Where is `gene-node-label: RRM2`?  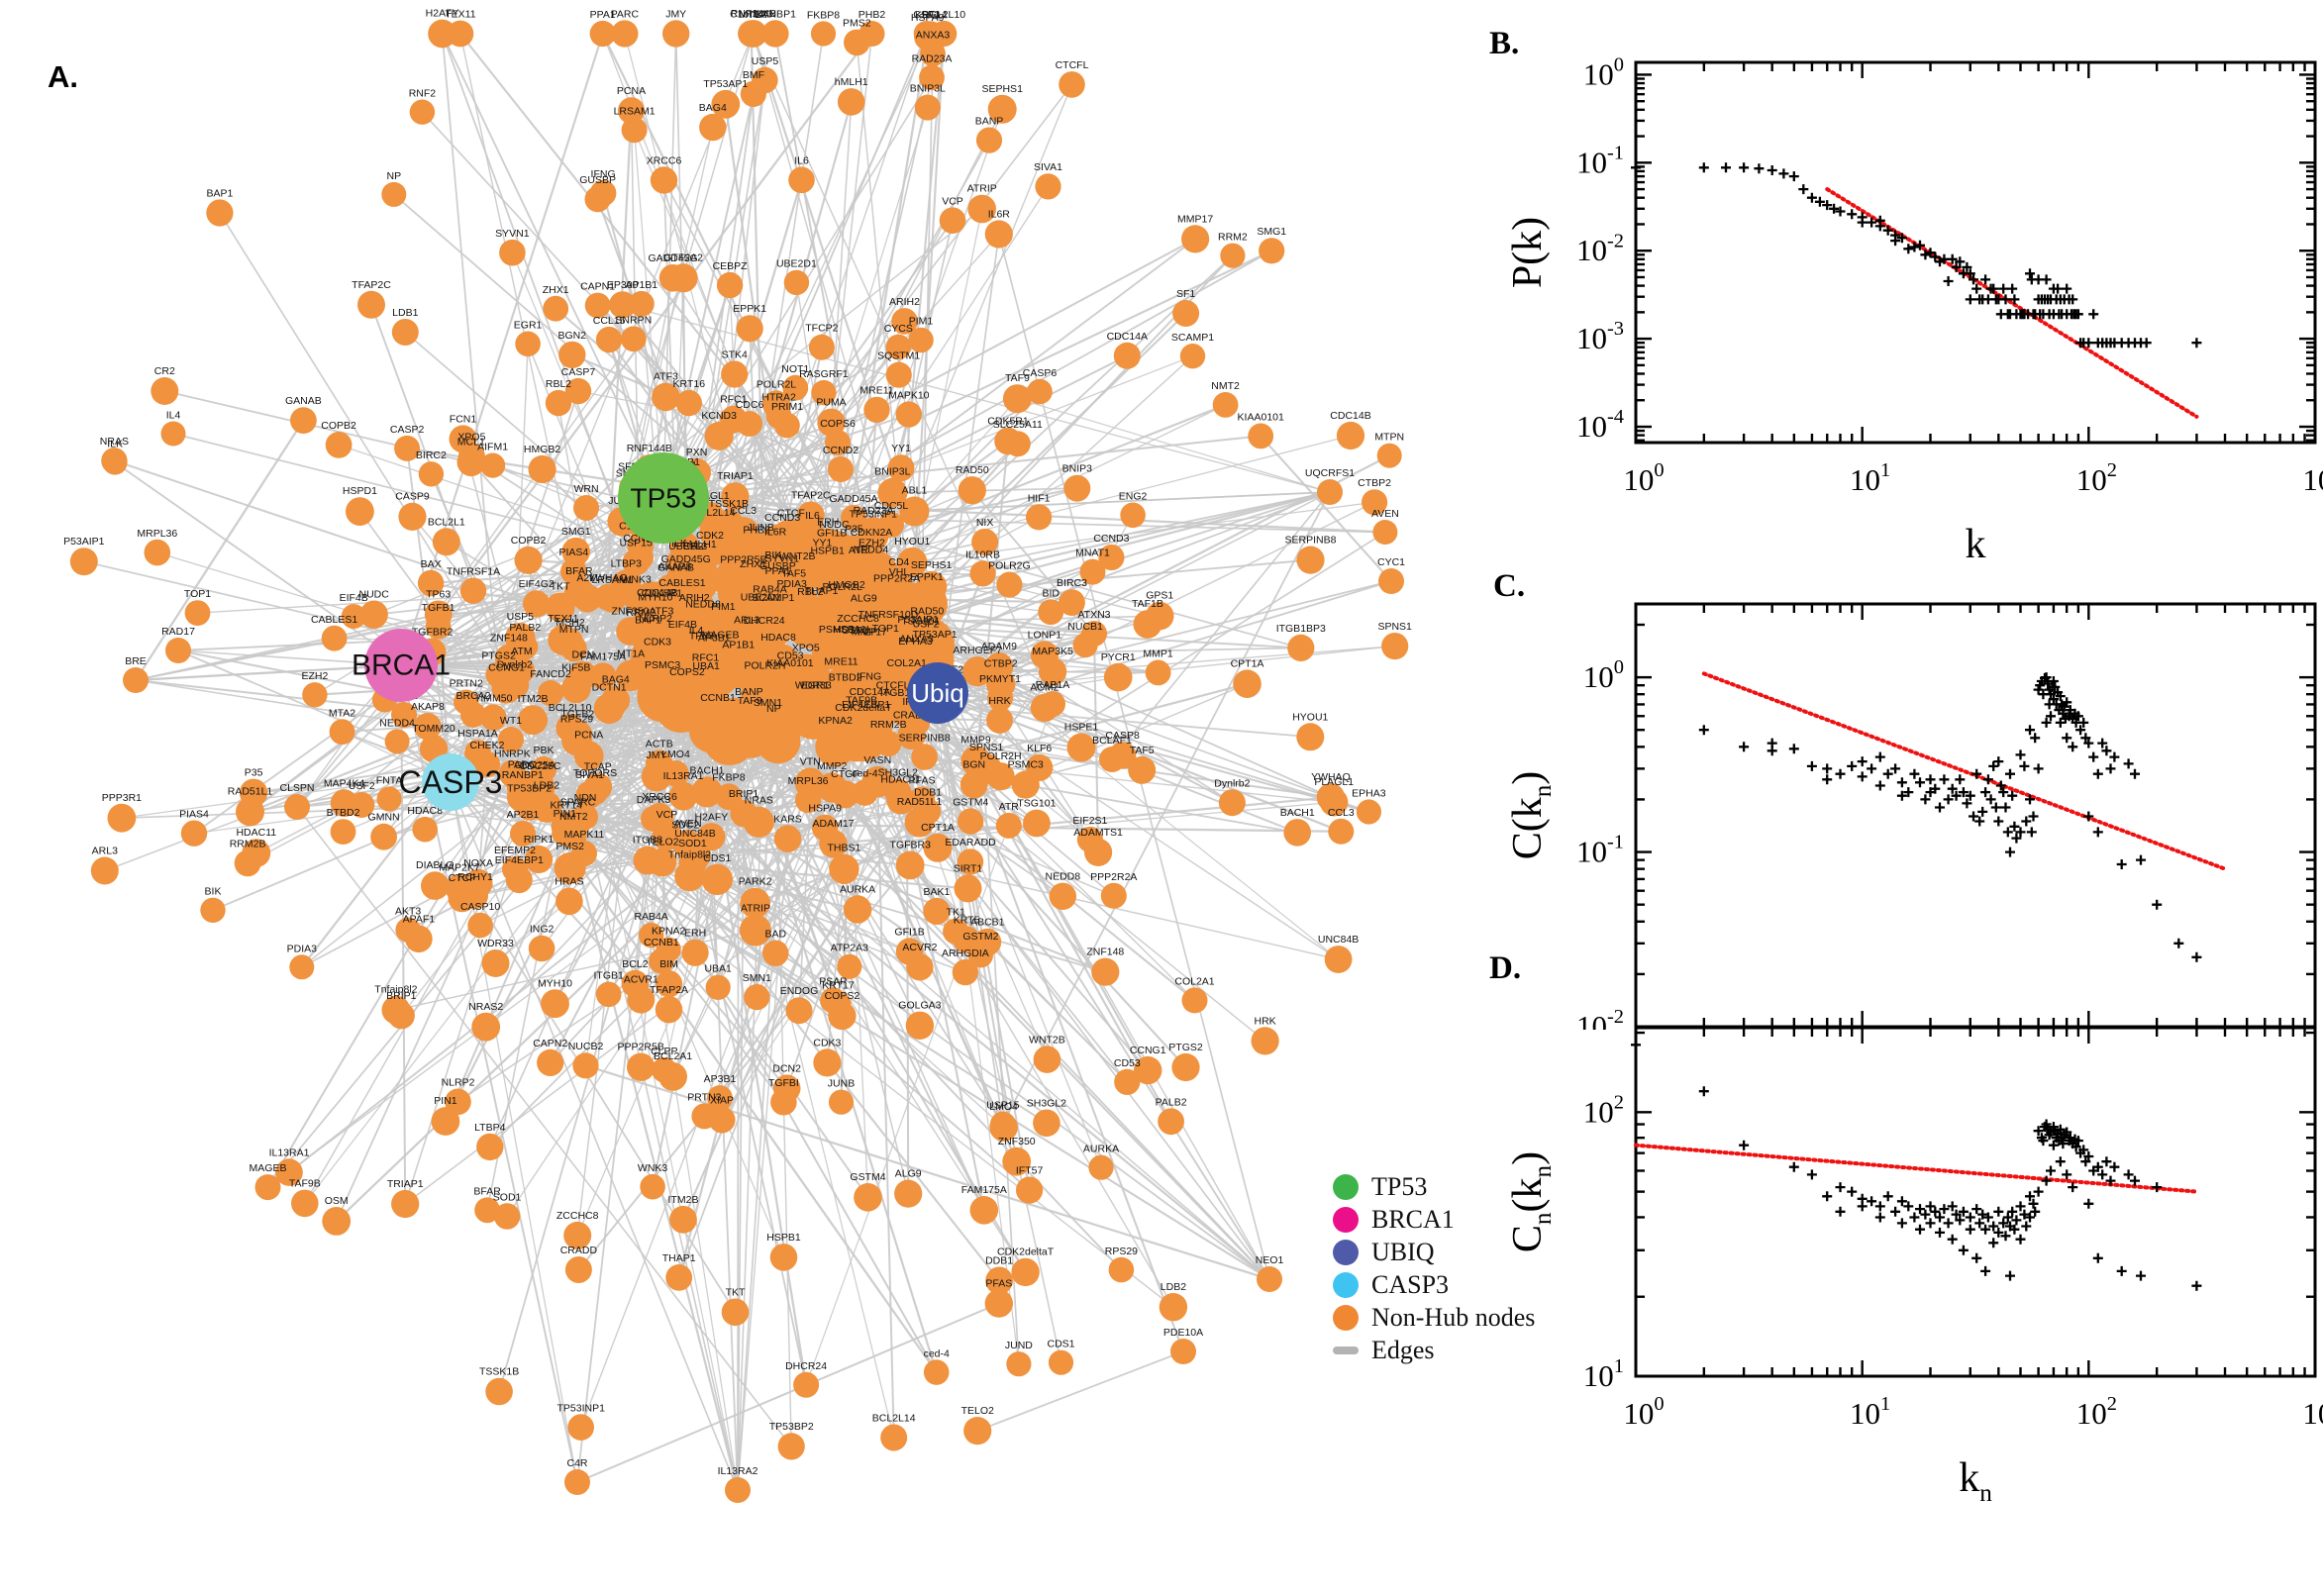 gene-node-label: RRM2 is located at coordinates (641, 613).